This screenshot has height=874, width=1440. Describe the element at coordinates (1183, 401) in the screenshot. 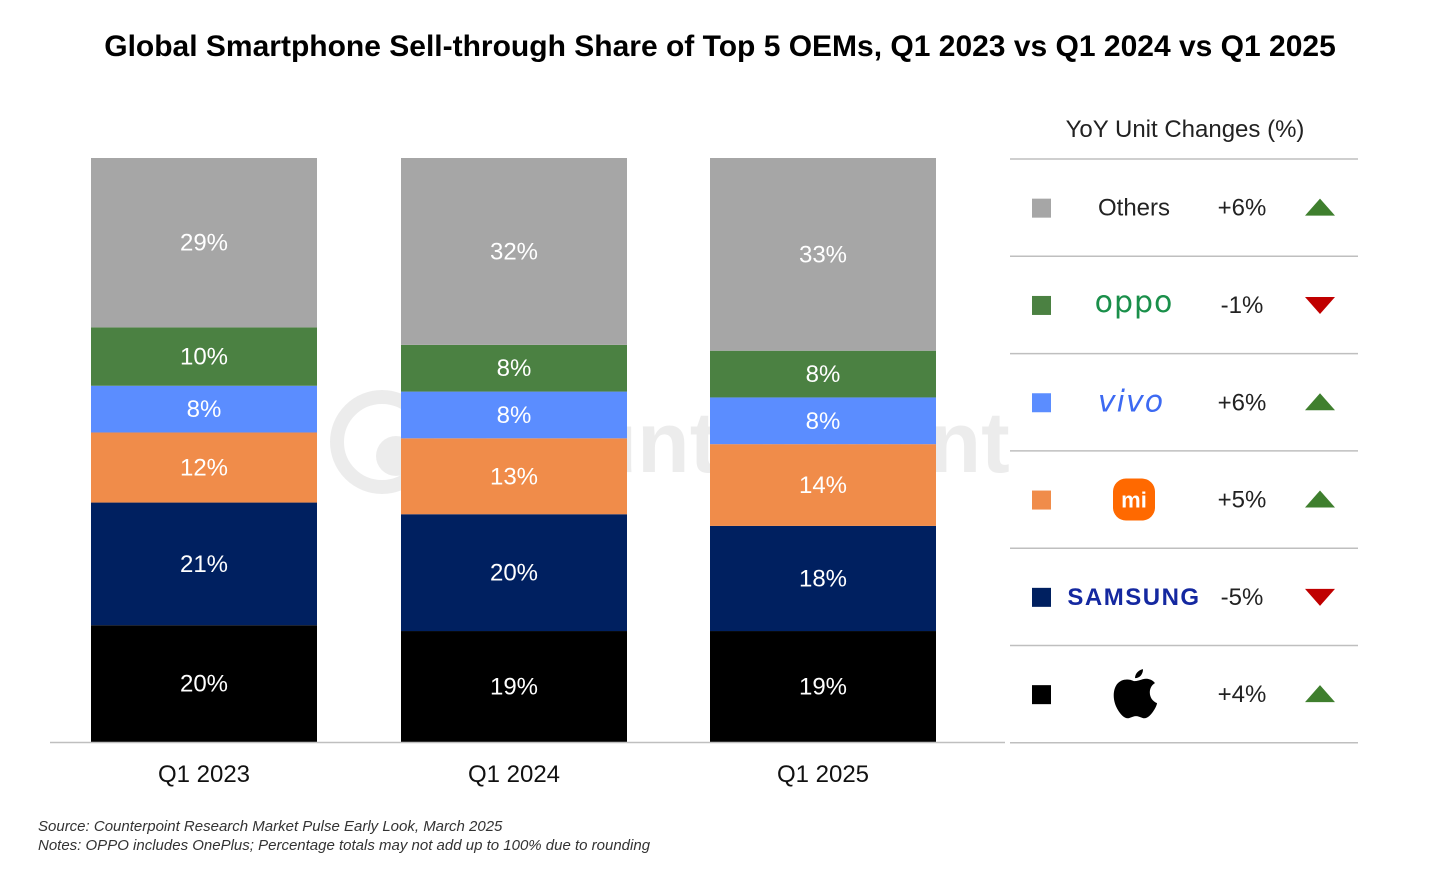

I see `legend-row-vivo: vivo +6%` at that location.